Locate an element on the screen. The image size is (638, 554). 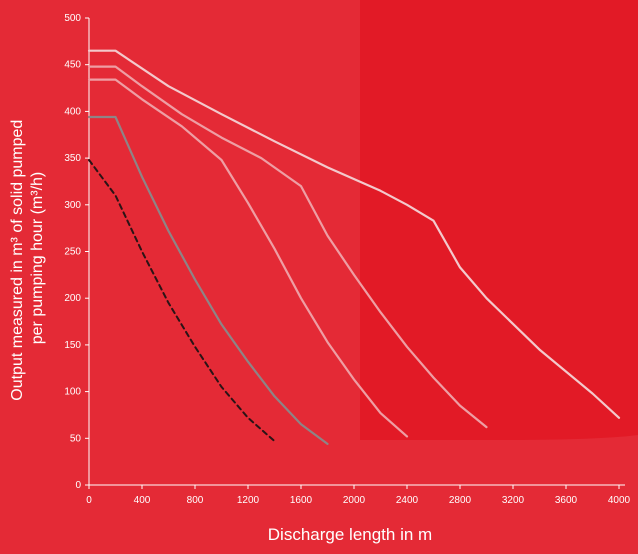
x-tick-label: 3600 is located at coordinates (566, 500).